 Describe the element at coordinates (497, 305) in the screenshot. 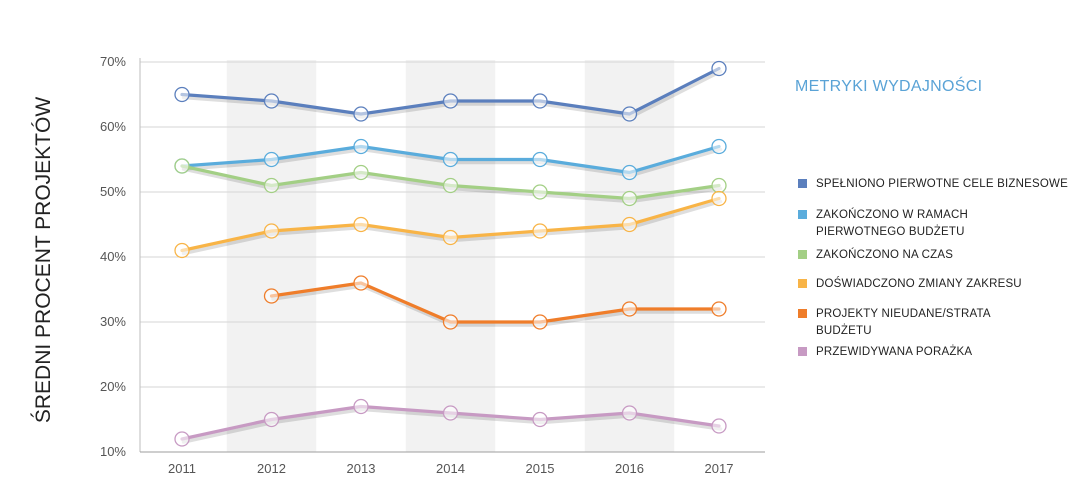

I see `series-line-shadow` at that location.